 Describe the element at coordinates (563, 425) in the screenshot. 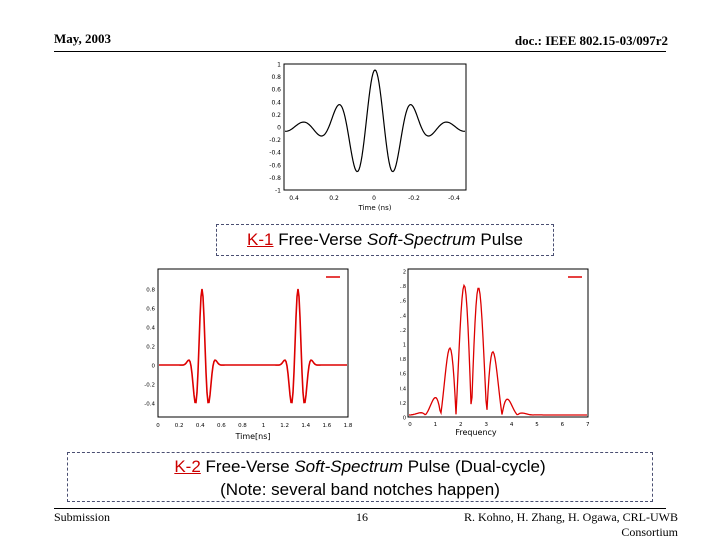

I see `k2-spectrum-x-tick-label: 6` at that location.